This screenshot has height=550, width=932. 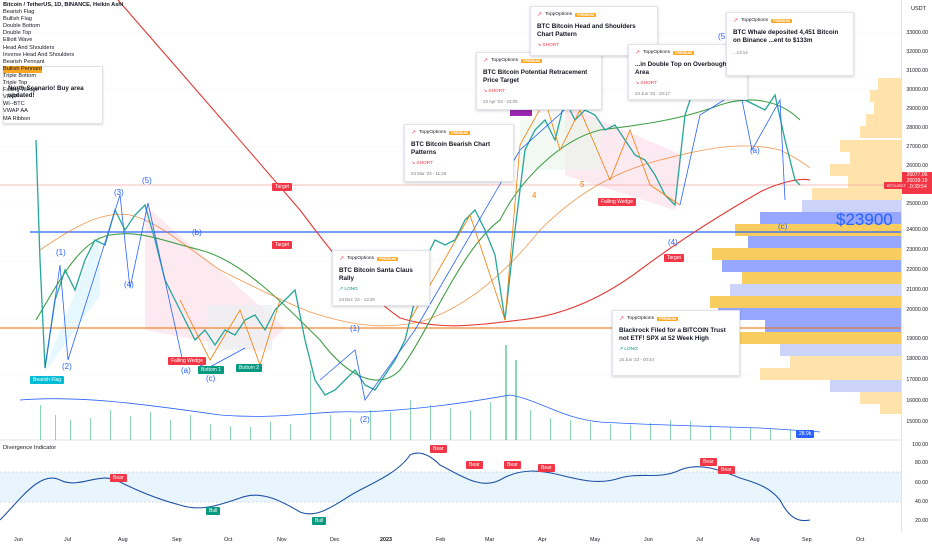 I want to click on indicator-item: Triple Top, so click(x=15, y=83).